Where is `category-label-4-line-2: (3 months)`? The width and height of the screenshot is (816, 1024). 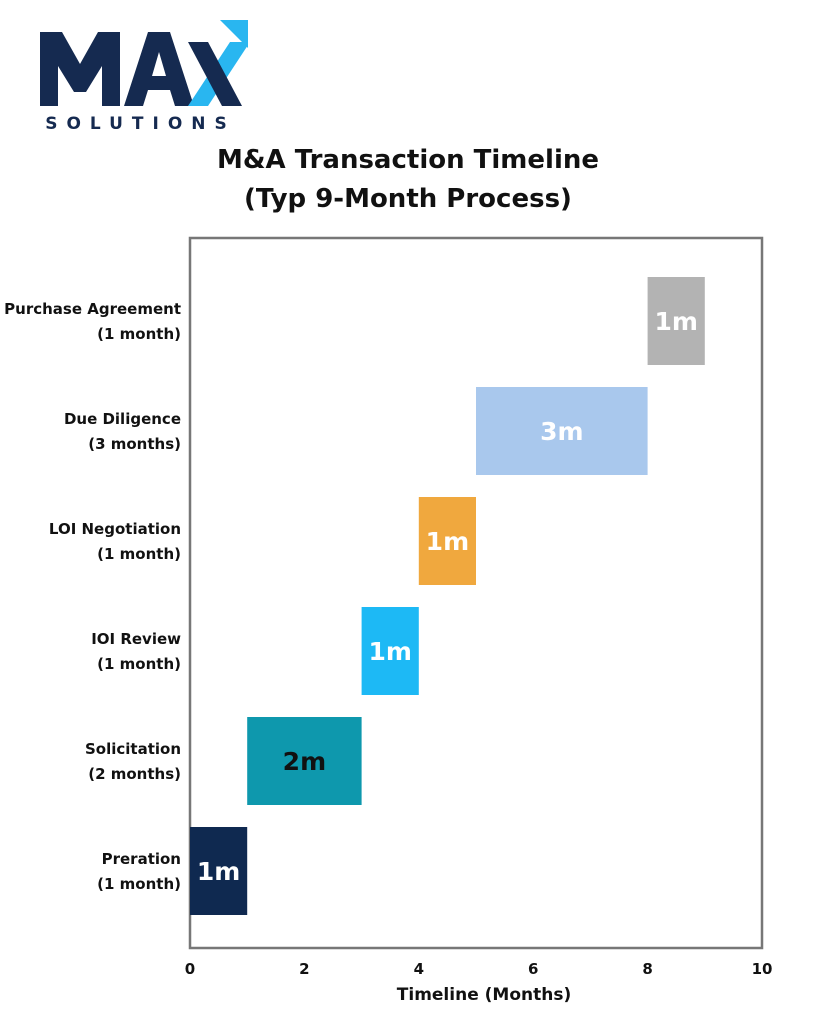
category-label-4-line-2: (3 months) is located at coordinates (134, 444).